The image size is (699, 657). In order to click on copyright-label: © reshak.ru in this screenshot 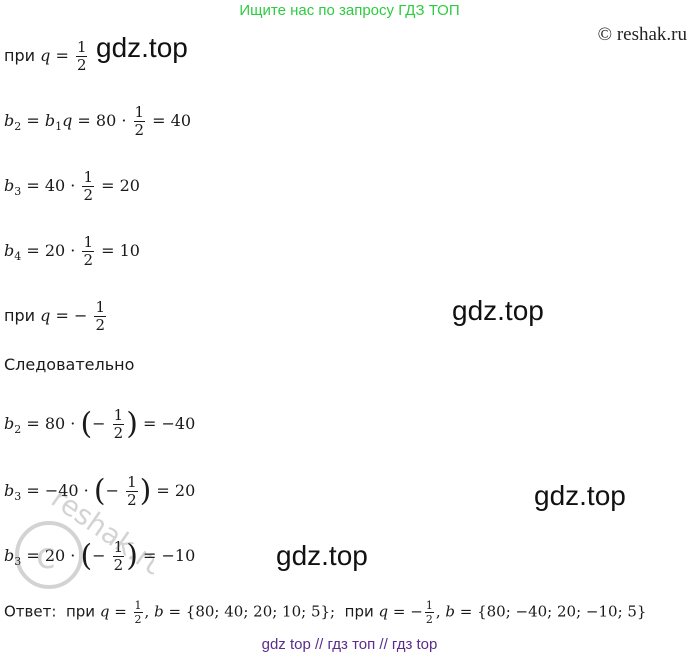, I will do `click(642, 34)`.